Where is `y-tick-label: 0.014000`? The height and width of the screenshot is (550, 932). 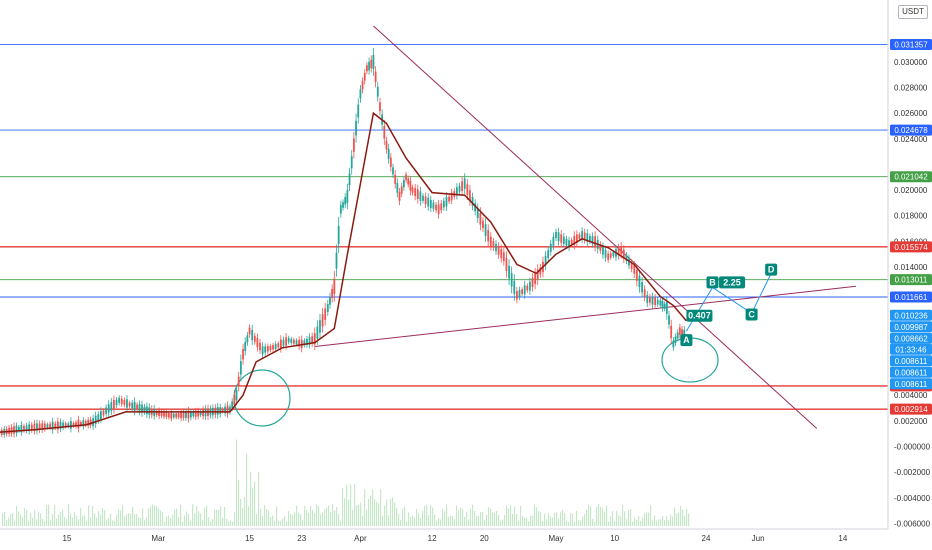
y-tick-label: 0.014000 is located at coordinates (911, 267).